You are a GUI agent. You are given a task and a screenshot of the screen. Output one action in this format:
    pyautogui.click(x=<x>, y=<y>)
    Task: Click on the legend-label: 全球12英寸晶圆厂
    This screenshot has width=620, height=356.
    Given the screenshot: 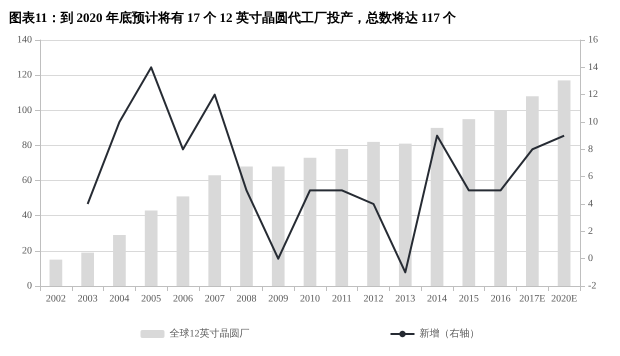 What is the action you would take?
    pyautogui.click(x=210, y=334)
    